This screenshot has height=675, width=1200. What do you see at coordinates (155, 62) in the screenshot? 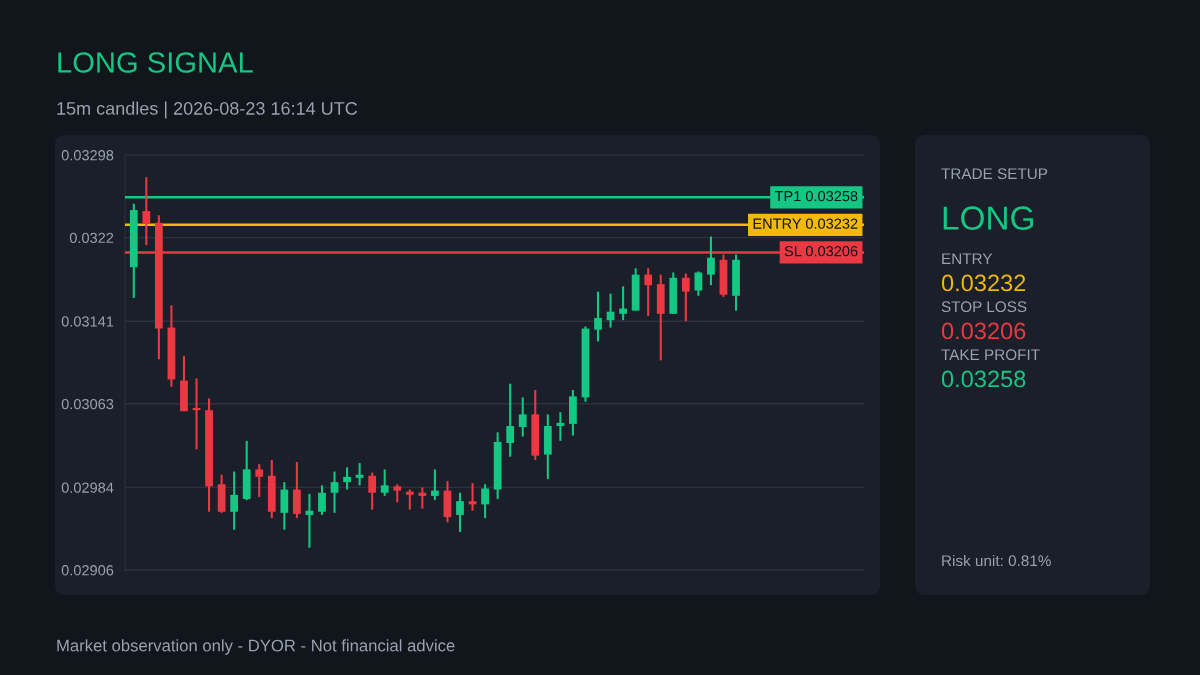
I see `chart-title: LONG SIGNAL` at bounding box center [155, 62].